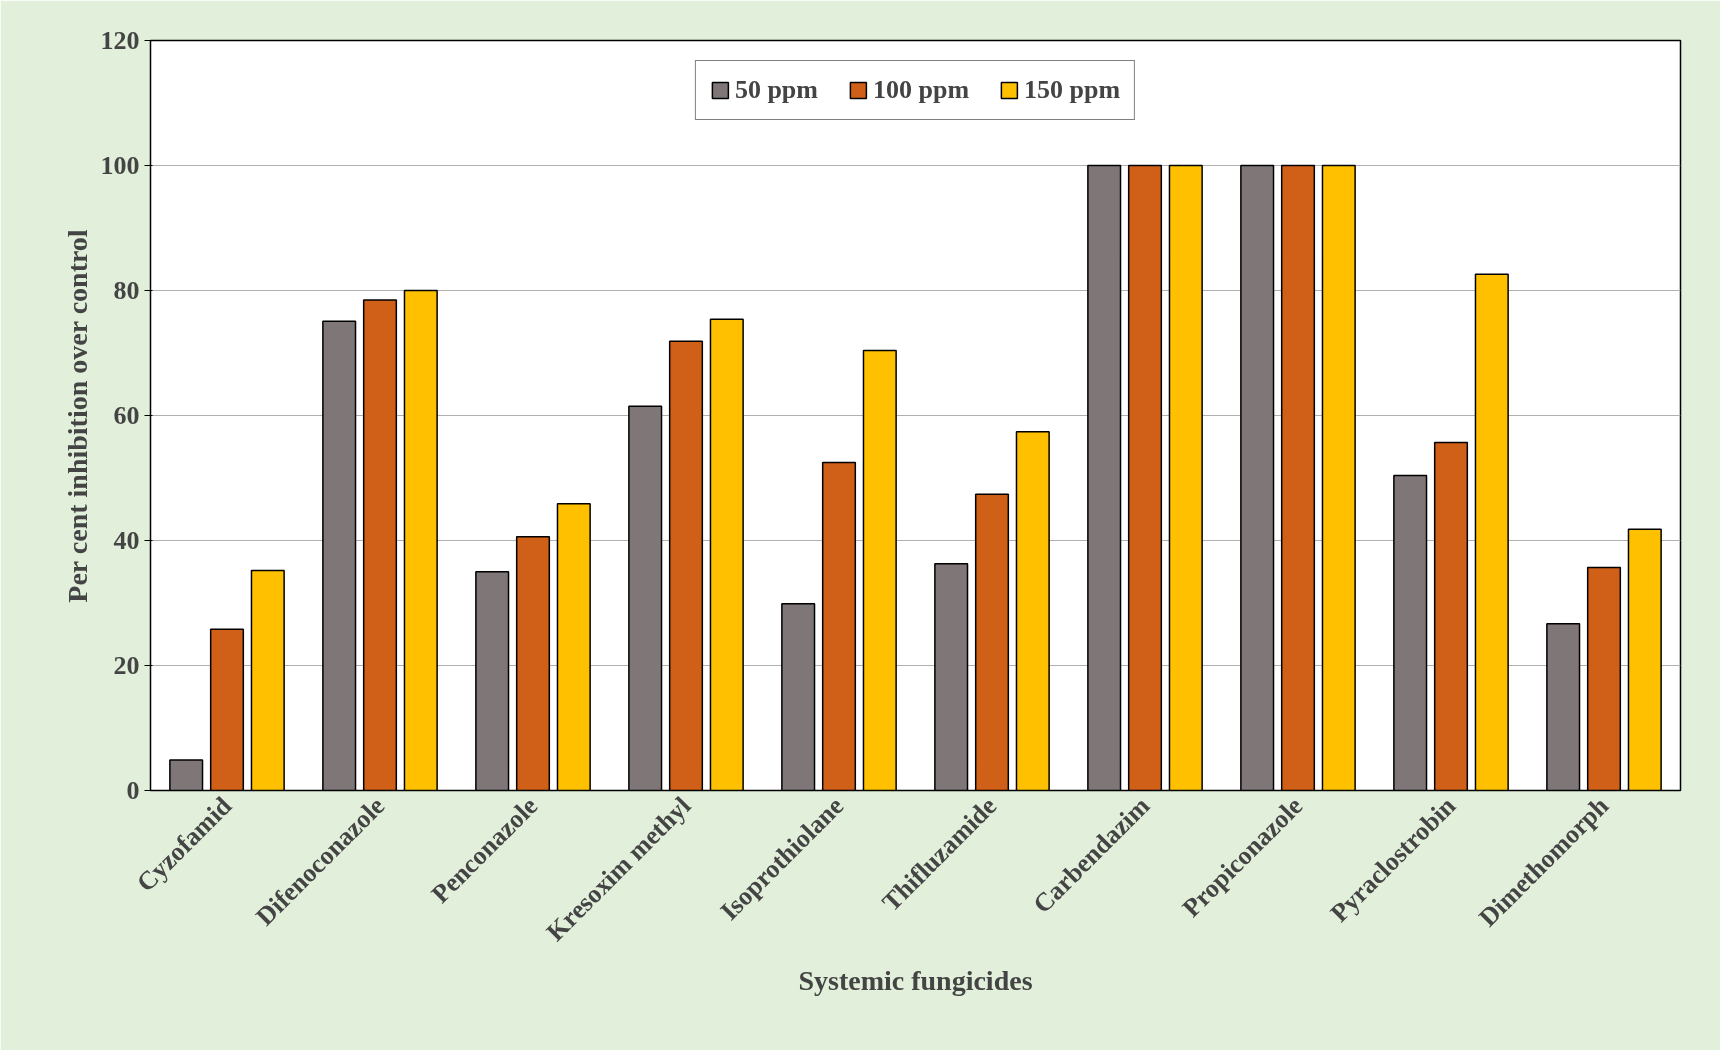  I want to click on x-axis-title: Systemic fungicides, so click(915, 980).